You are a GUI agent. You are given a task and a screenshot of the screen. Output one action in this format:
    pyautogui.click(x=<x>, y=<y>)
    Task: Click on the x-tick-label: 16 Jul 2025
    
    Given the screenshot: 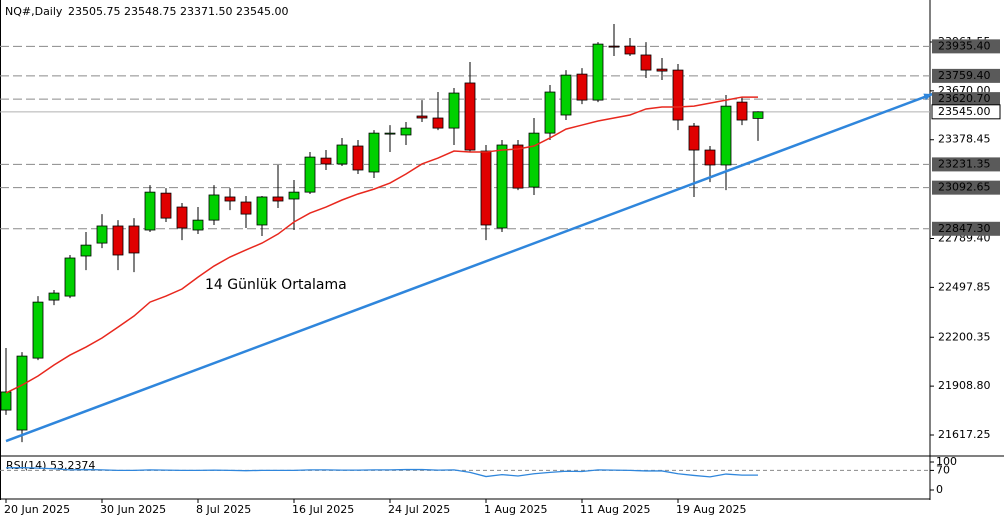 What is the action you would take?
    pyautogui.click(x=323, y=509)
    